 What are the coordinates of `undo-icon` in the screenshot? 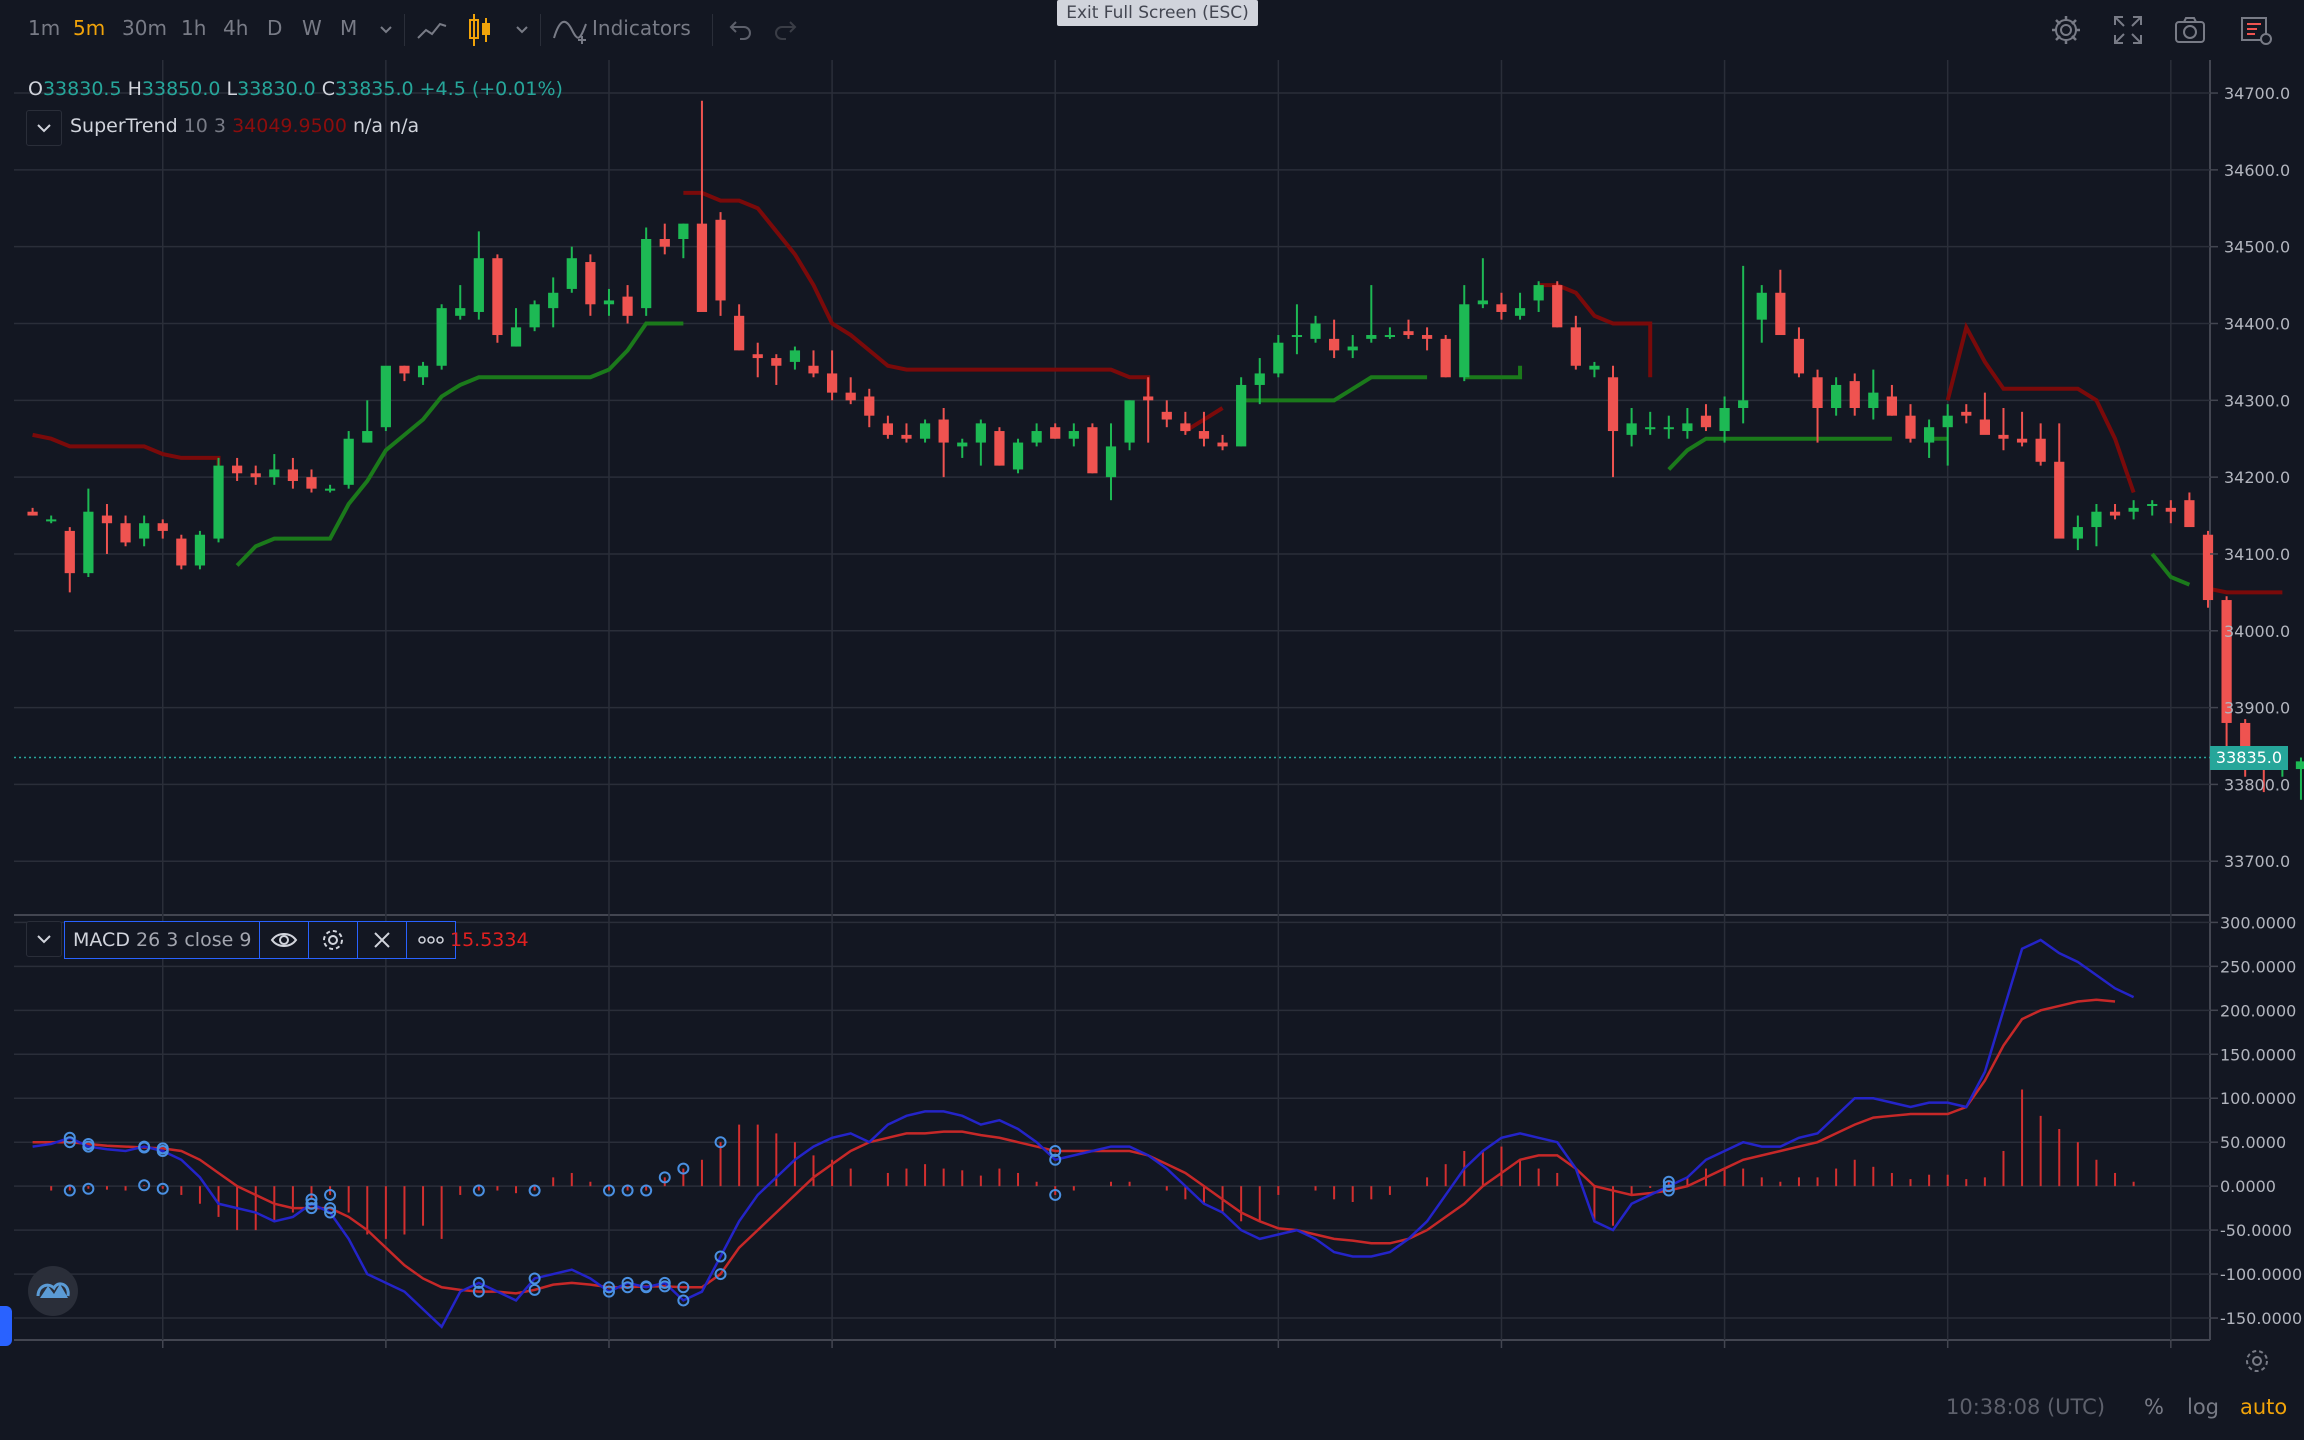 It's located at (741, 30).